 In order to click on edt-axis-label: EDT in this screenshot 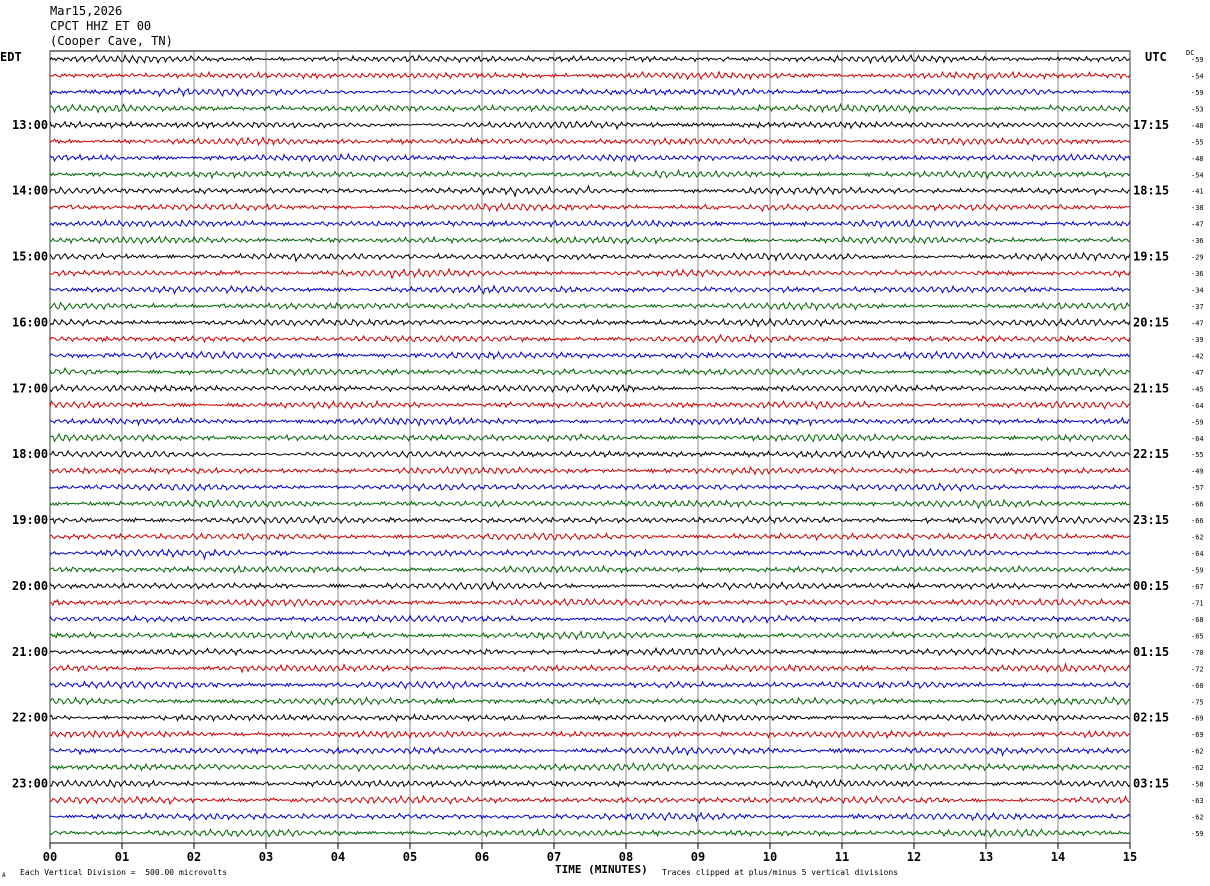, I will do `click(11, 57)`.